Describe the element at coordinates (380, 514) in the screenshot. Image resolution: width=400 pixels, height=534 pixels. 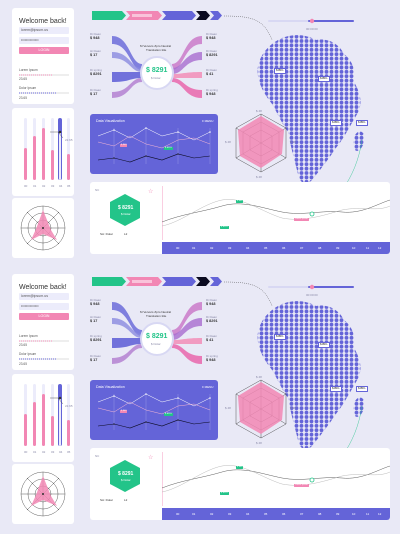
I see `tick-12: 12` at that location.